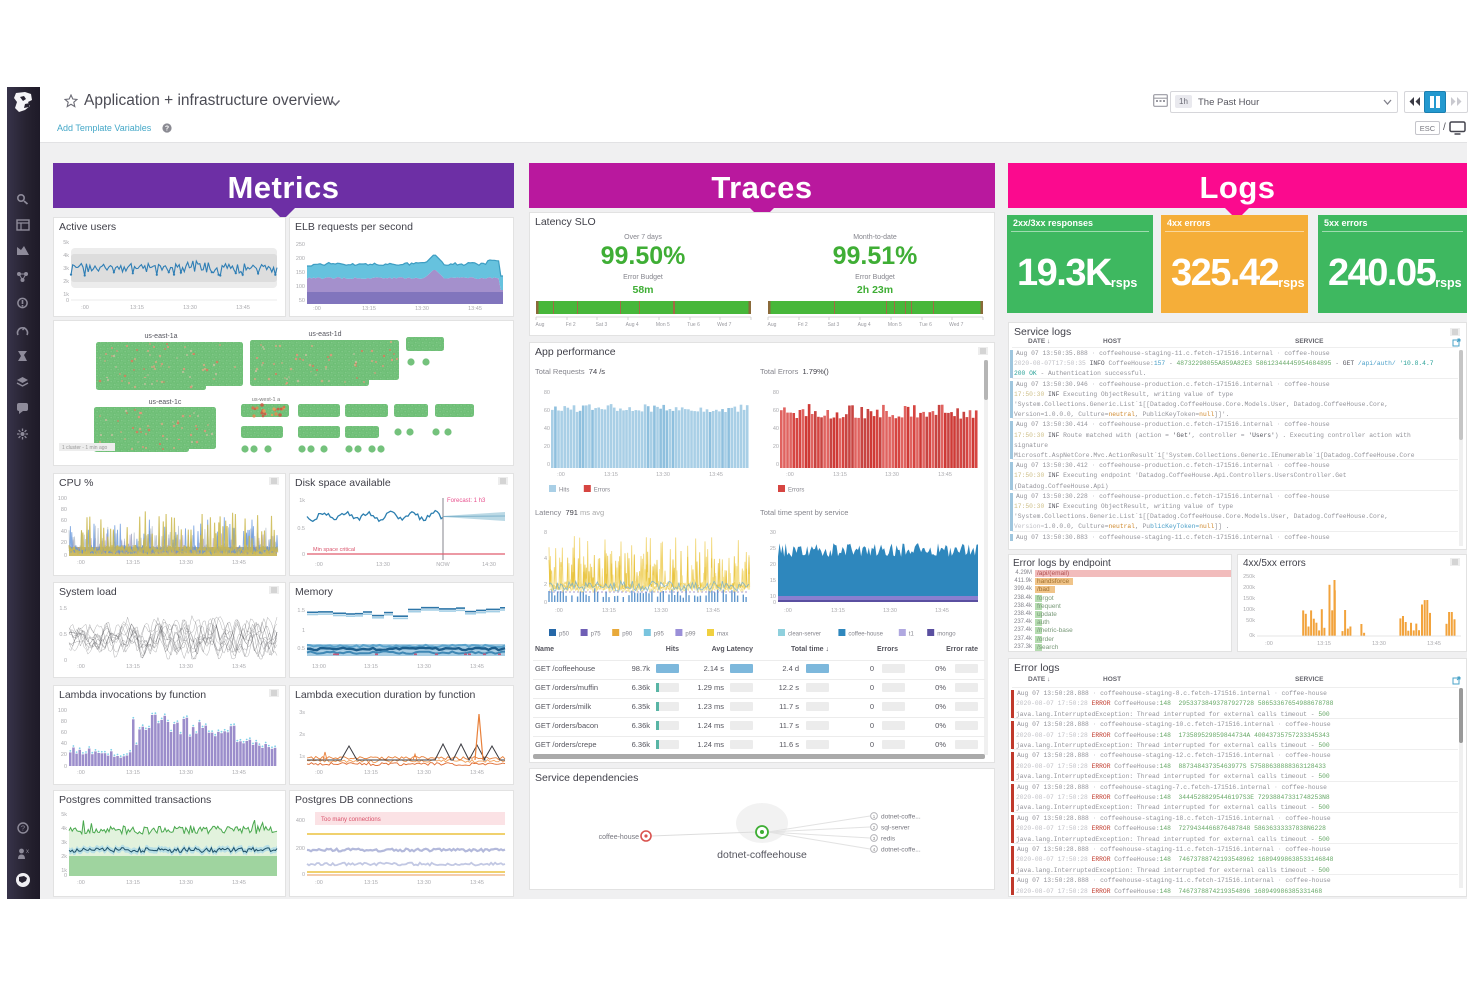  I want to click on svg-text: us-east-1d, so click(324, 334).